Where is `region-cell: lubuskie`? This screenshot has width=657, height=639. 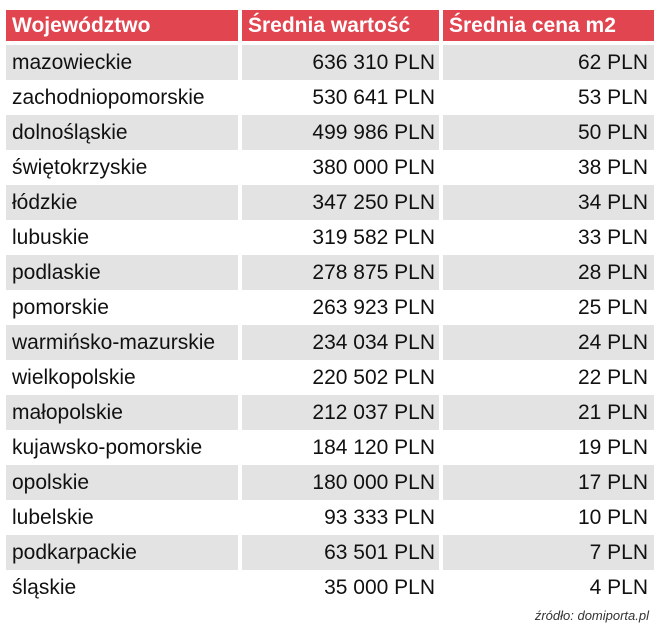
region-cell: lubuskie is located at coordinates (122, 237).